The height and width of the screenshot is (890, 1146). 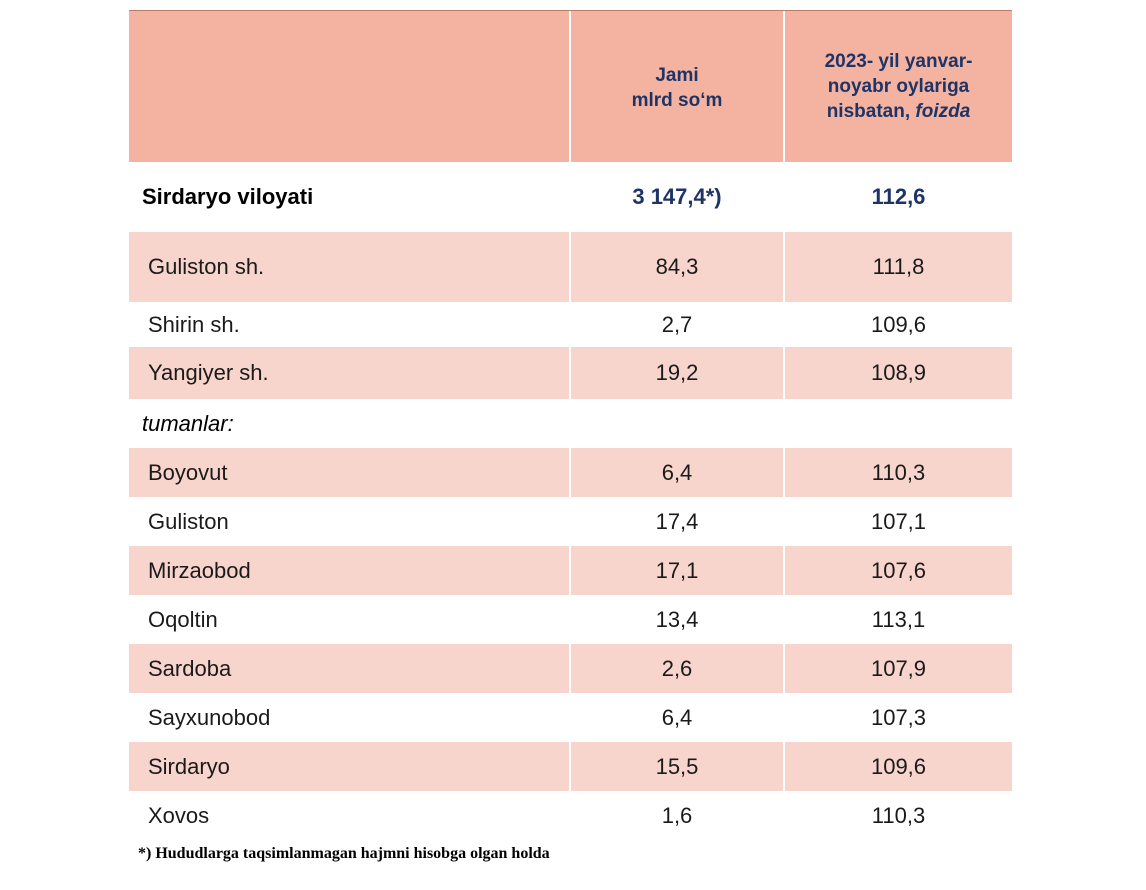 What do you see at coordinates (179, 815) in the screenshot?
I see `row-name: Xovos` at bounding box center [179, 815].